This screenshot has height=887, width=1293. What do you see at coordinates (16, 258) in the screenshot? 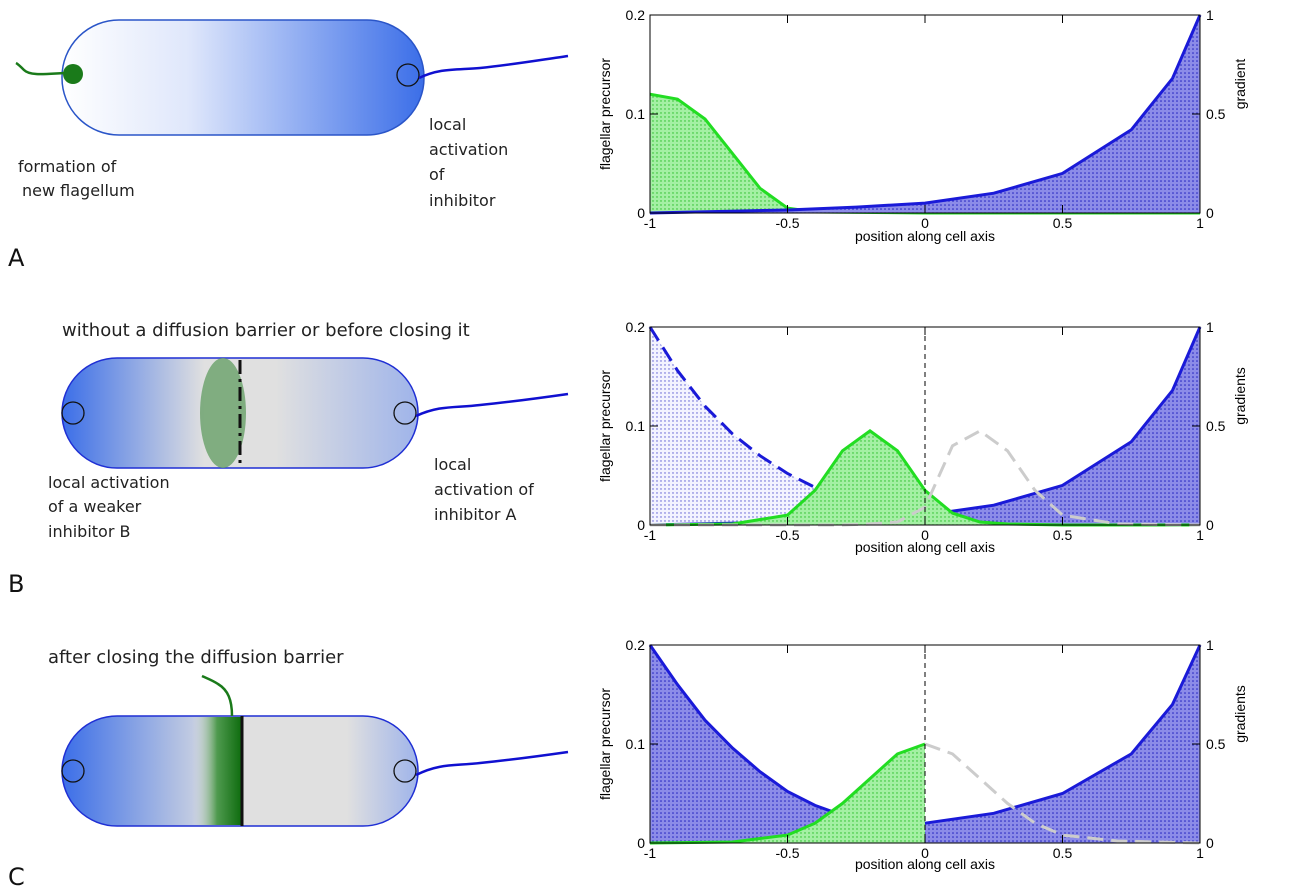
I see `panel-letter-a: A` at bounding box center [16, 258].